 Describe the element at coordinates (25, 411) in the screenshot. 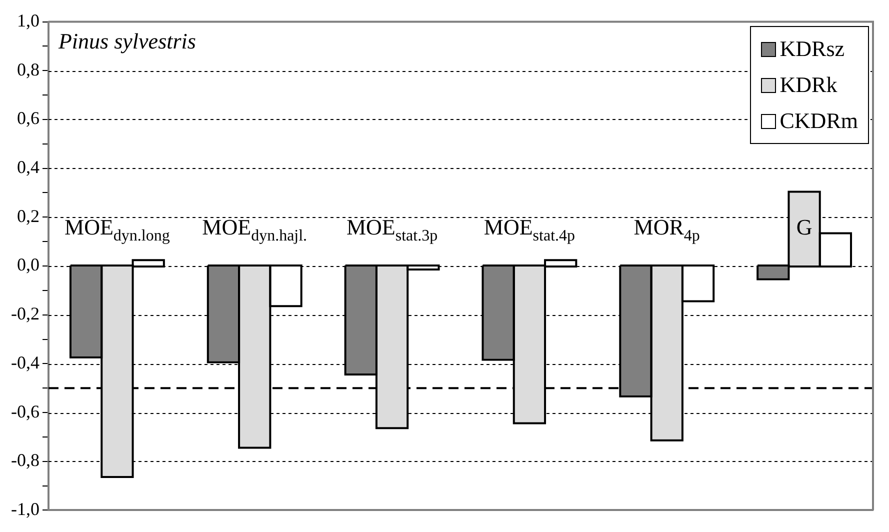

I see `y-tick-label: -0,6` at that location.